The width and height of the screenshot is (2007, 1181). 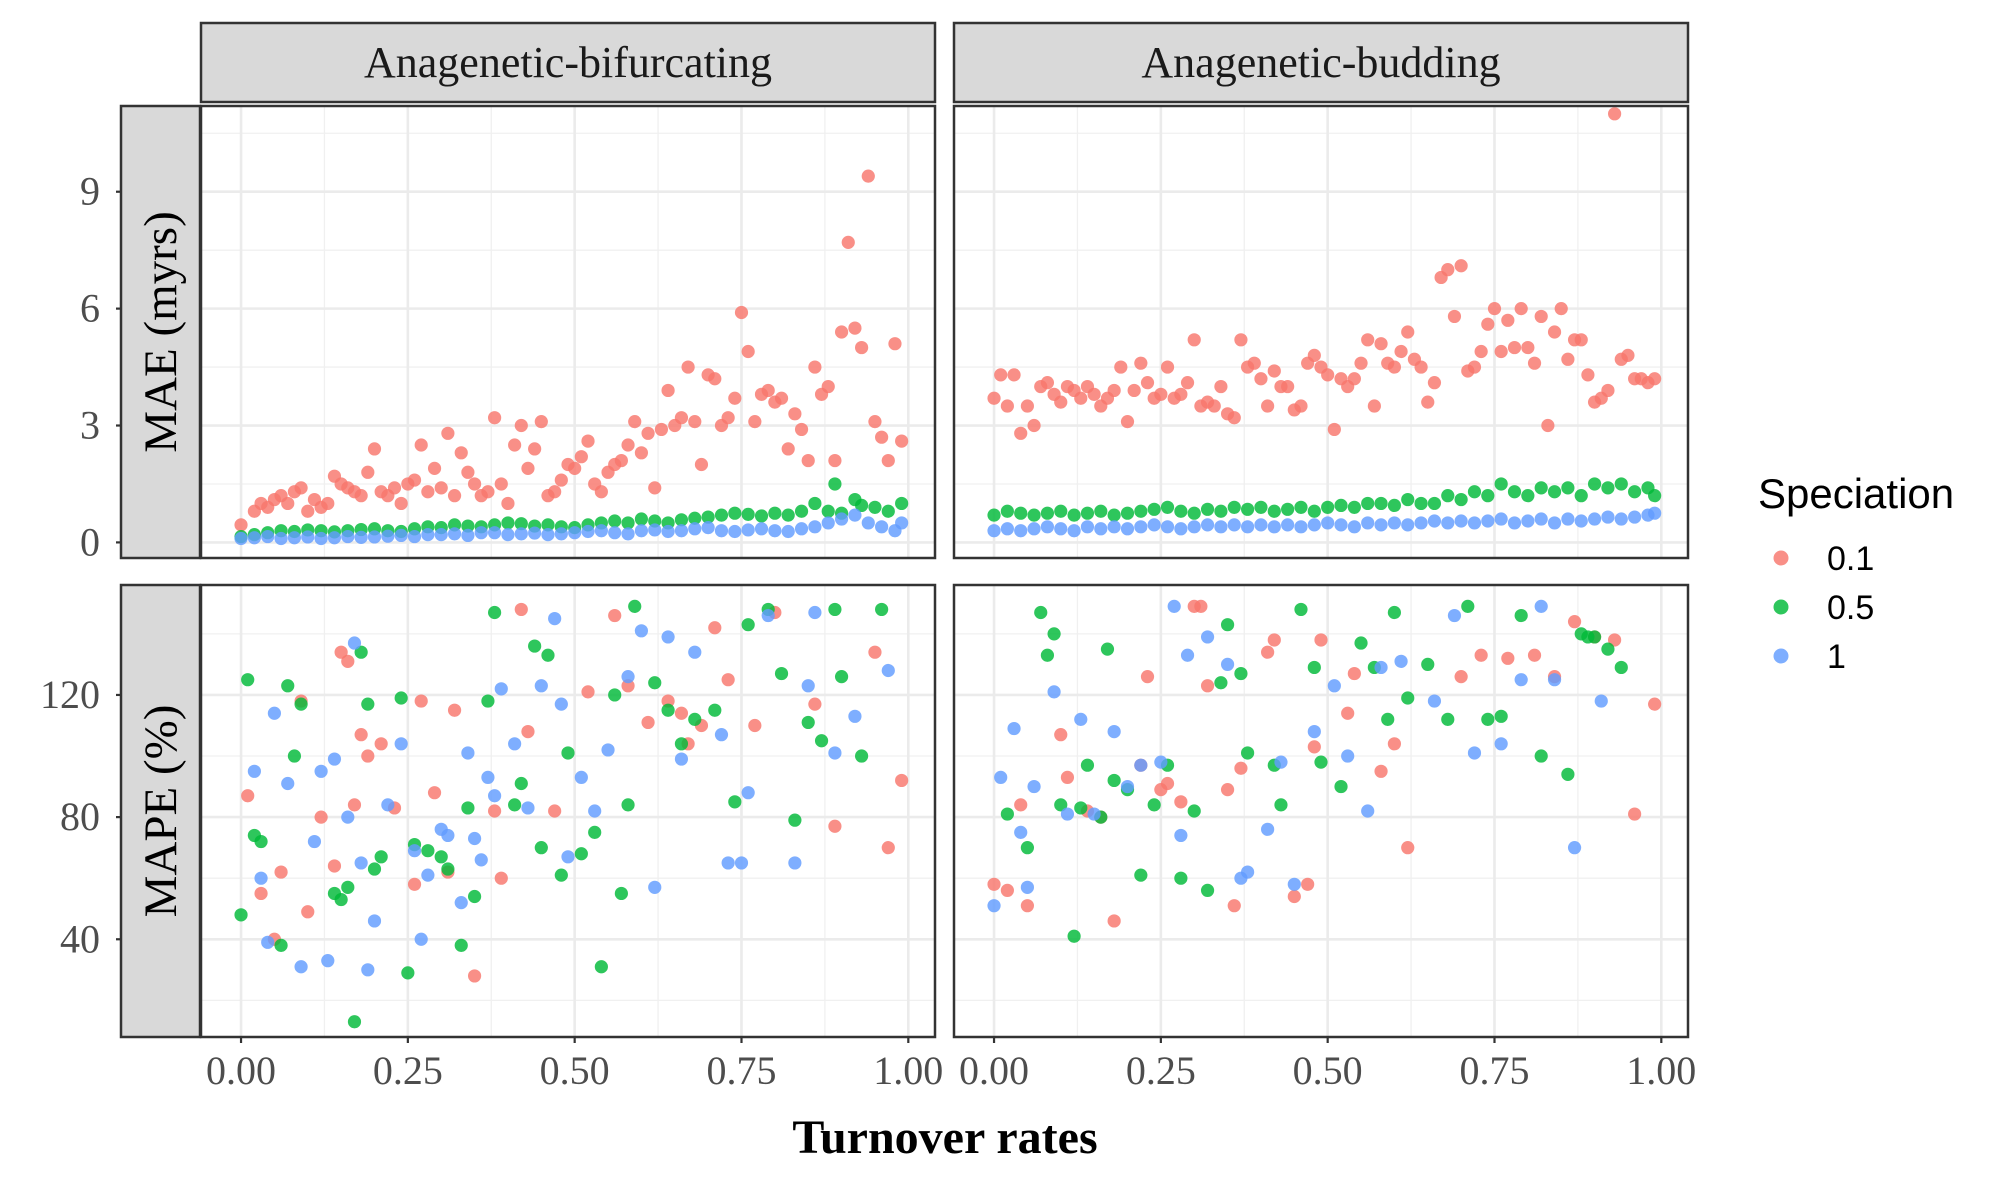 What do you see at coordinates (568, 62) in the screenshot?
I see `strip-col-bifurcating` at bounding box center [568, 62].